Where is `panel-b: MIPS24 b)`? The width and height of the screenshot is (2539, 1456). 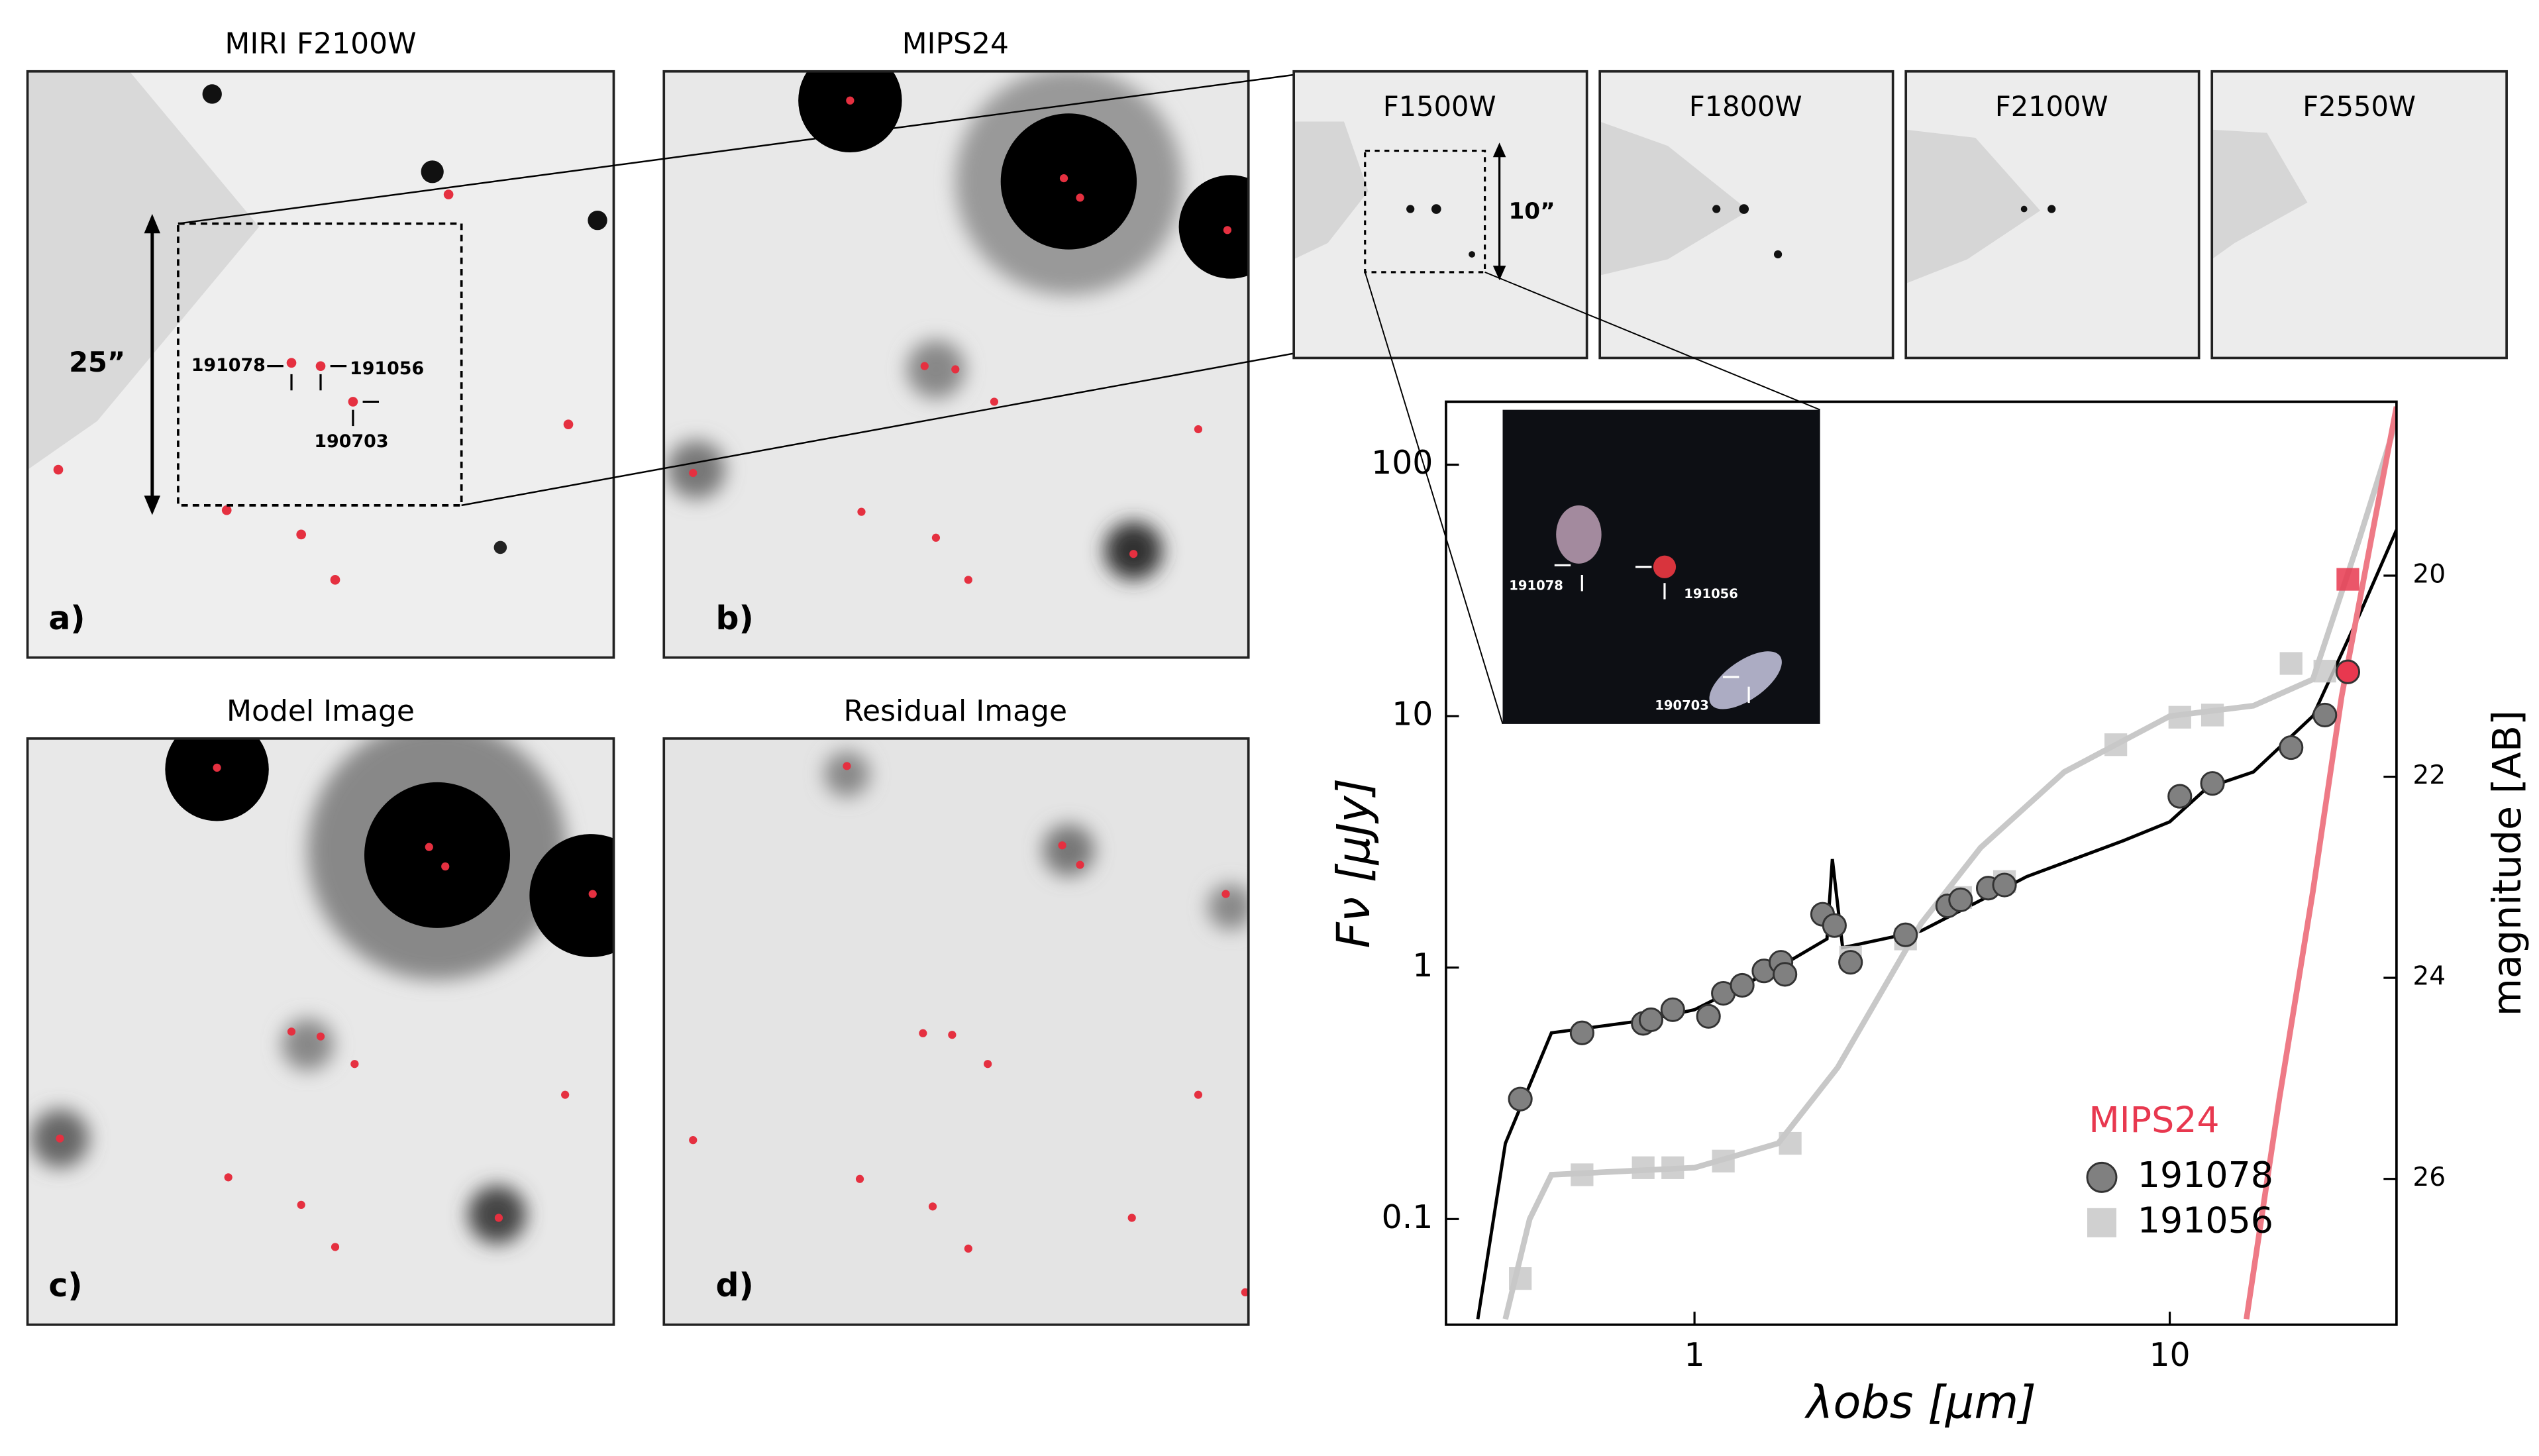 panel-b: MIPS24 b) is located at coordinates (956, 343).